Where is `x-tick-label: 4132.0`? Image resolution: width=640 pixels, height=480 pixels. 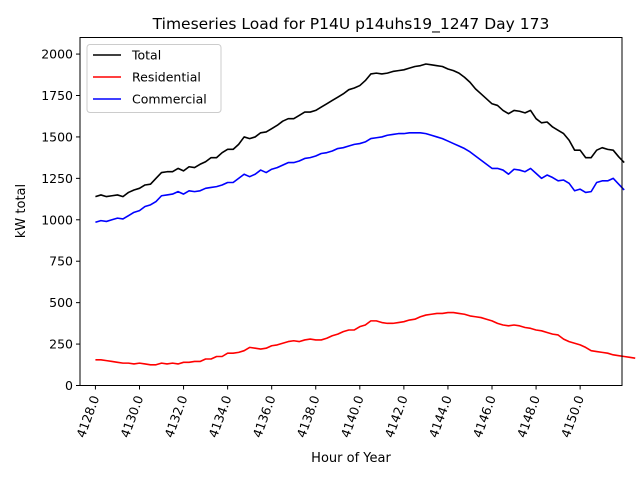 x-tick-label: 4132.0 is located at coordinates (175, 416).